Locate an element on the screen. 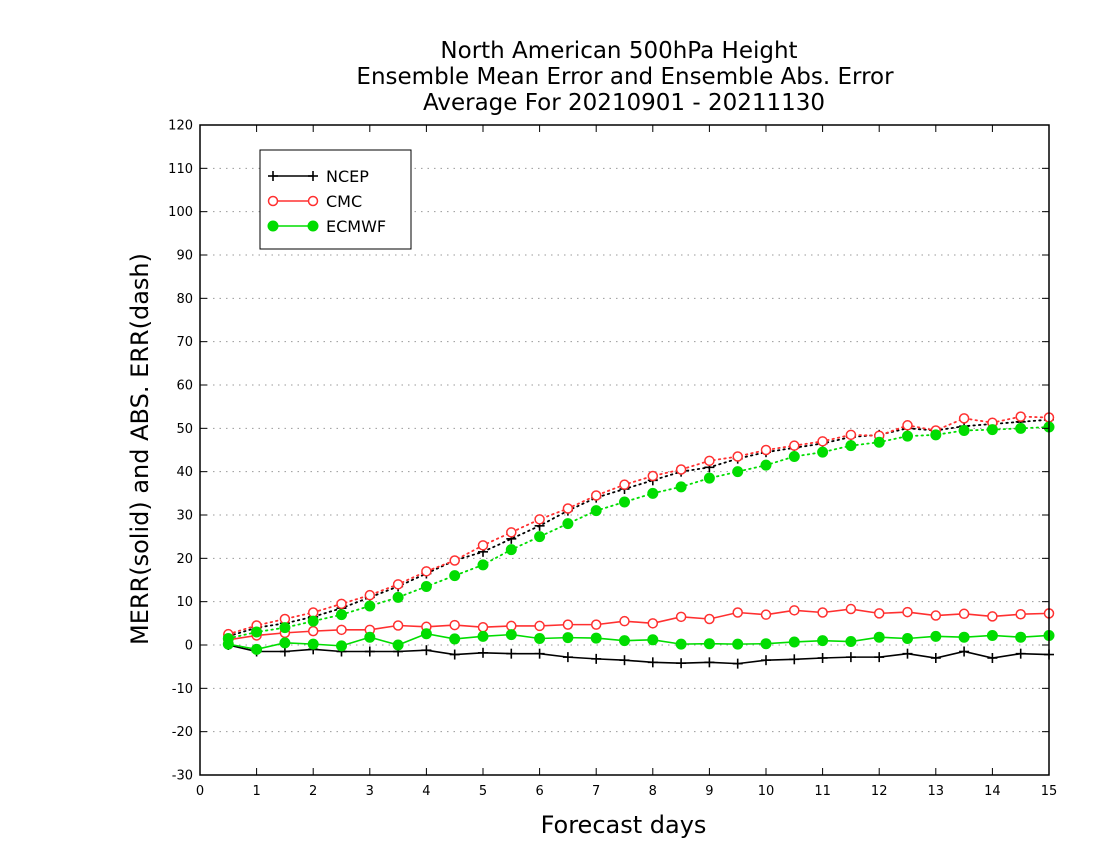  y-tick-label: 10 is located at coordinates (184, 602).